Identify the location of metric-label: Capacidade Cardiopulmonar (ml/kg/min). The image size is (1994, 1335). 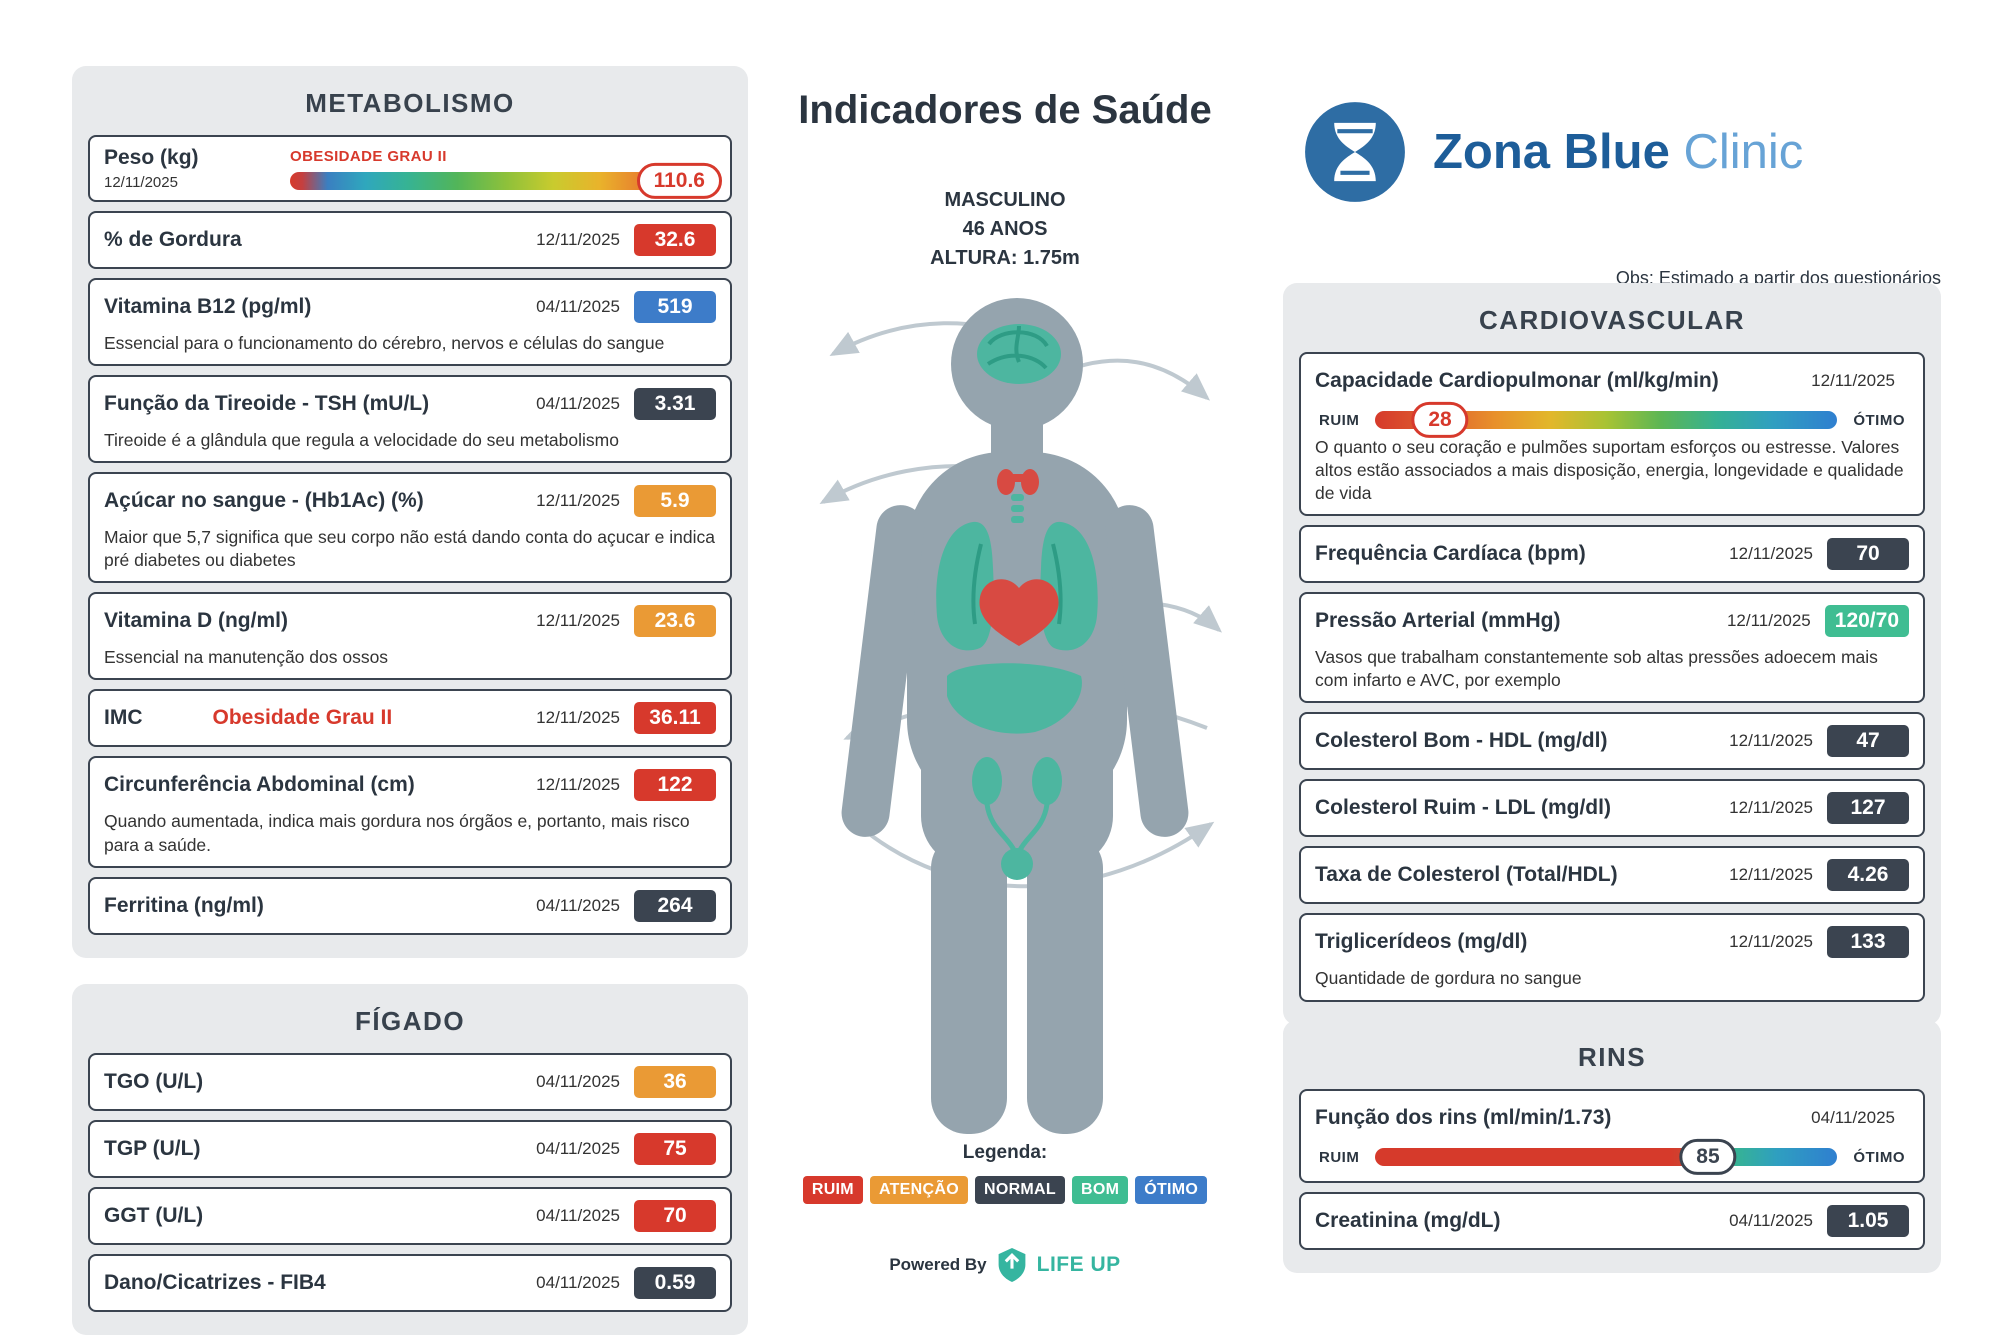
(1517, 380).